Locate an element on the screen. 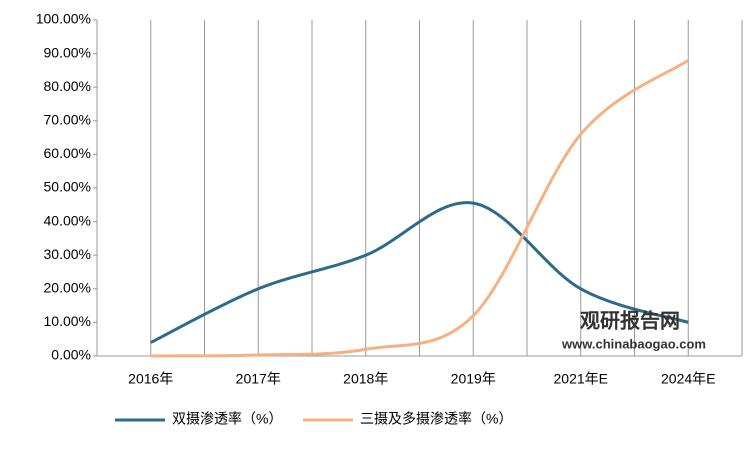  x-tick-label: 2016年 is located at coordinates (150, 379).